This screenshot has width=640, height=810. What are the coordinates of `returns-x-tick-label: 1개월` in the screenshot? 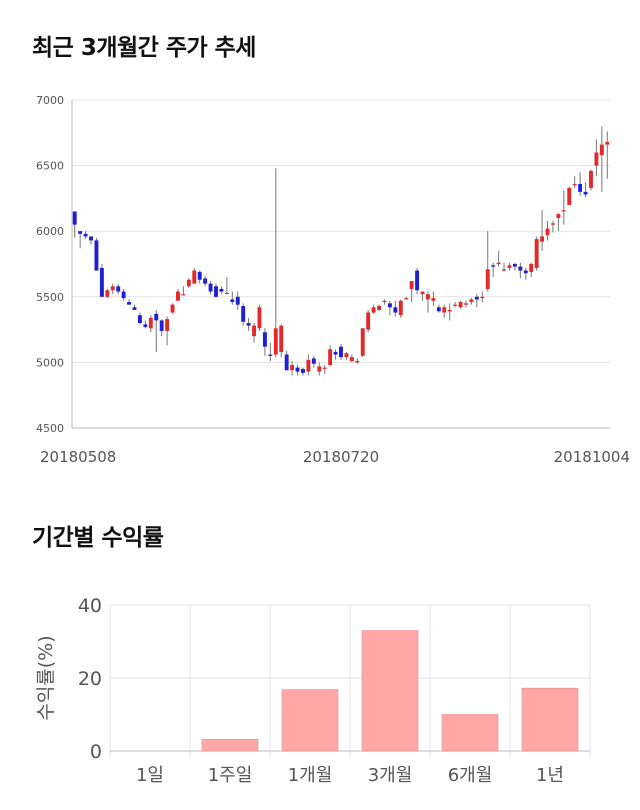 It's located at (310, 775).